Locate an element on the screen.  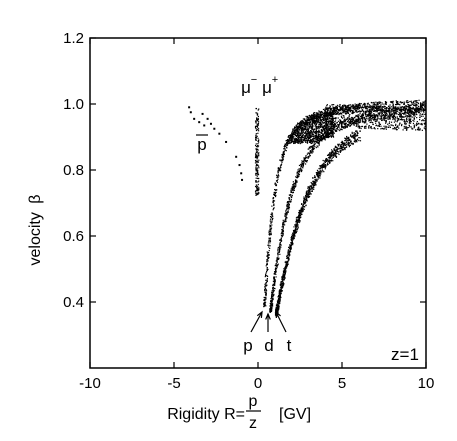
muon-point is located at coordinates (255, 174).